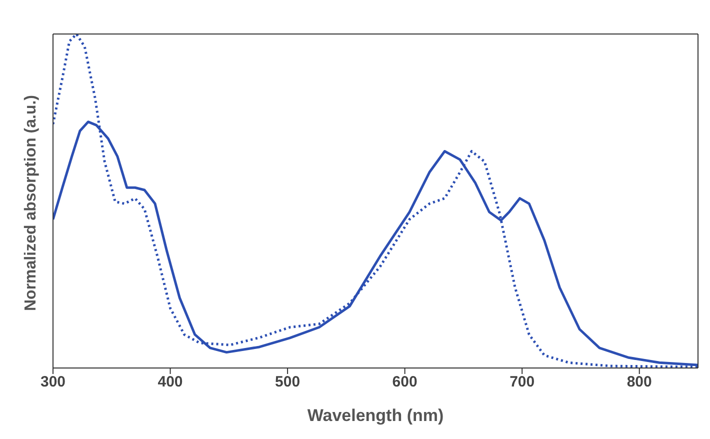 This screenshot has height=439, width=710. What do you see at coordinates (31, 202) in the screenshot?
I see `y-axis-title: Normalized absorption (a.u.)` at bounding box center [31, 202].